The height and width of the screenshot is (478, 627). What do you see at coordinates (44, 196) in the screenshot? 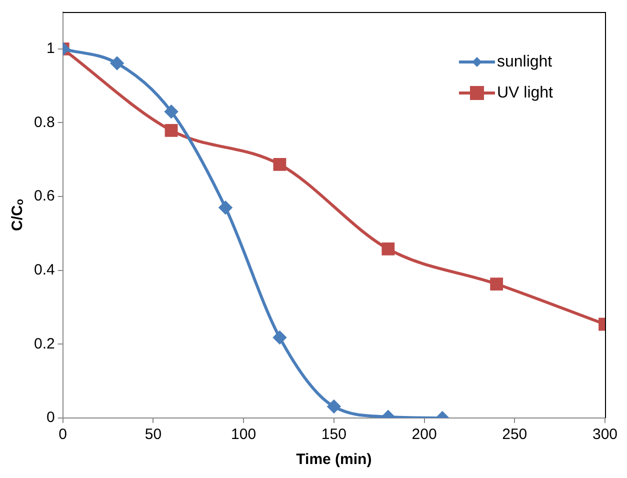
I see `y-tick-label: 0.6` at bounding box center [44, 196].